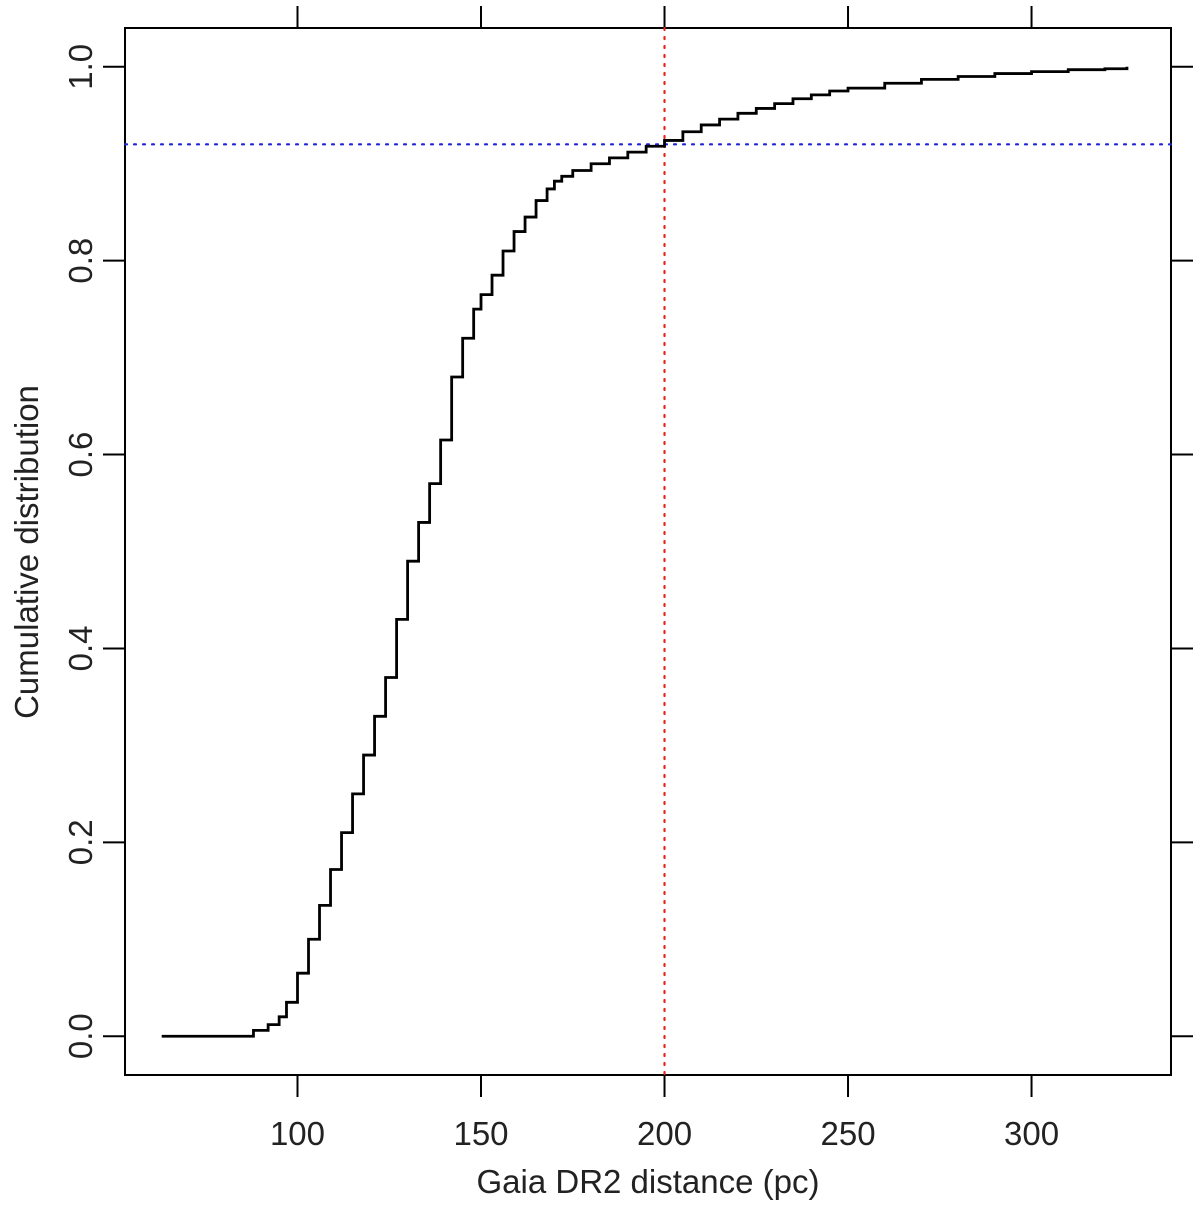  Describe the element at coordinates (480, 1133) in the screenshot. I see `x-tick-label: 150` at that location.